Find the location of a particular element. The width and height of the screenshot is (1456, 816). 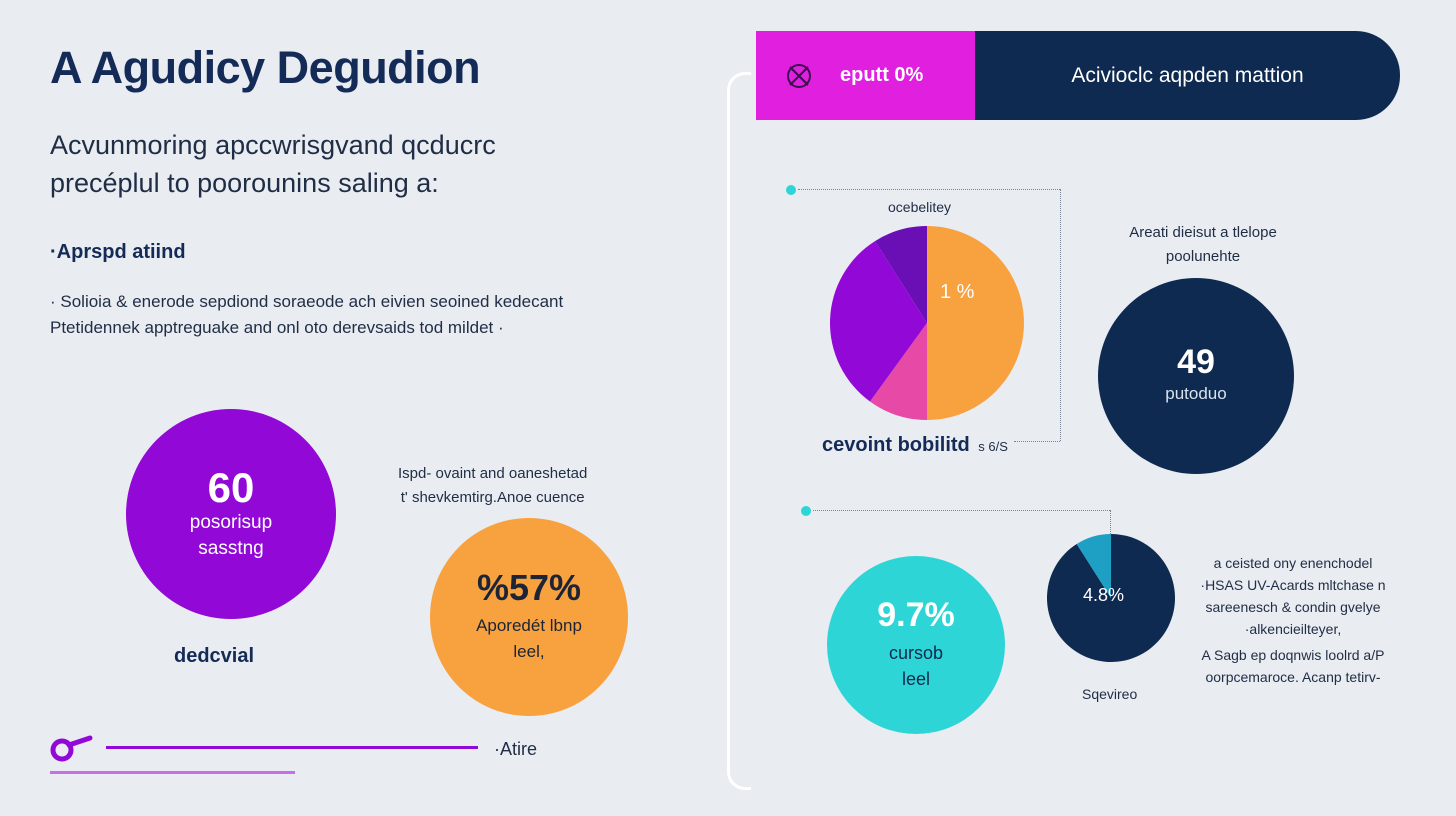

banner-left: eputt 0% is located at coordinates (865, 75).